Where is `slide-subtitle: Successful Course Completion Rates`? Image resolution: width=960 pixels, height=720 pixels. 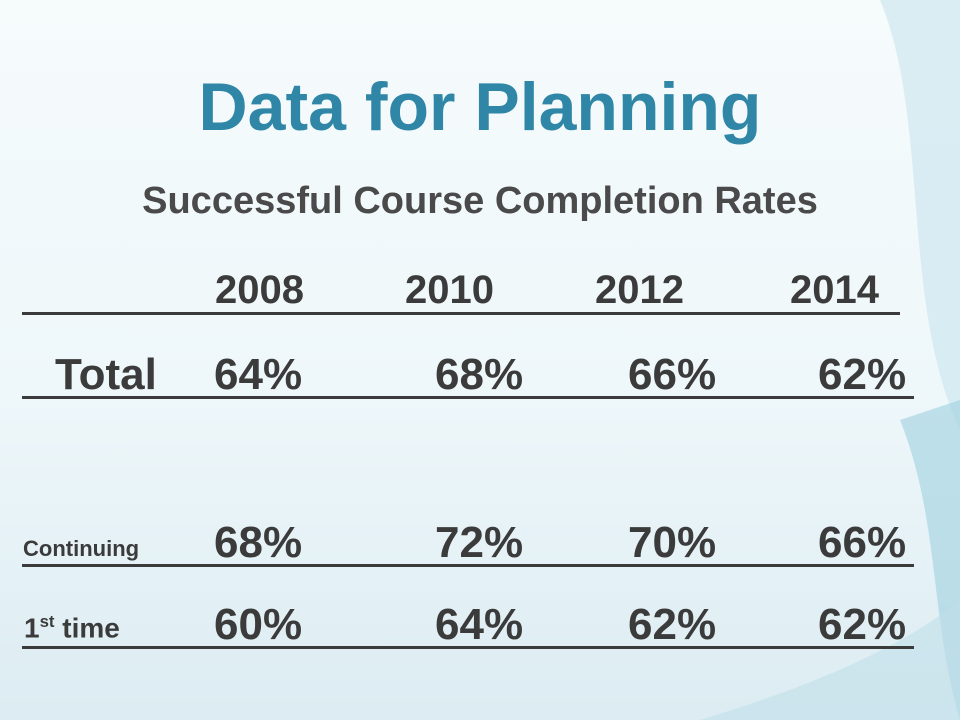 slide-subtitle: Successful Course Completion Rates is located at coordinates (480, 201).